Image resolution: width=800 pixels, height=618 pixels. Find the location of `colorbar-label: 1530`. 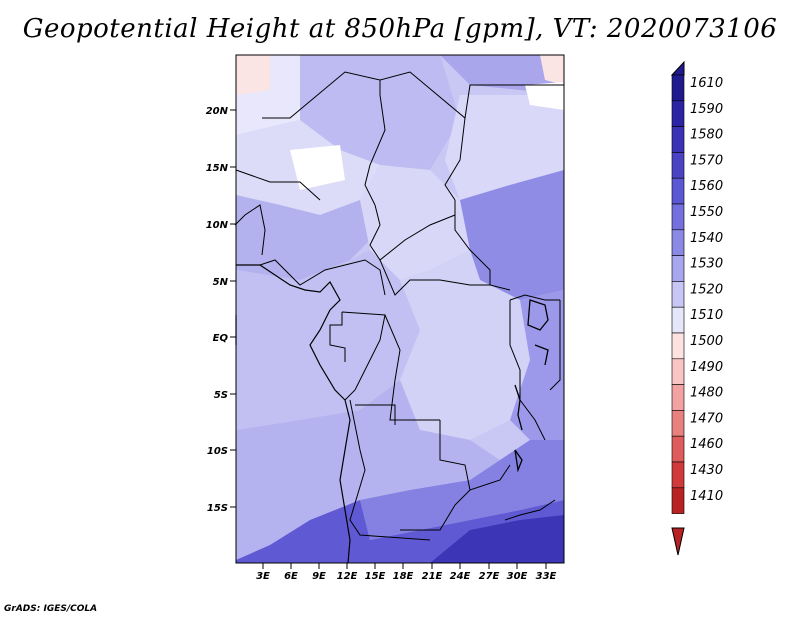

colorbar-label: 1530 is located at coordinates (706, 264).